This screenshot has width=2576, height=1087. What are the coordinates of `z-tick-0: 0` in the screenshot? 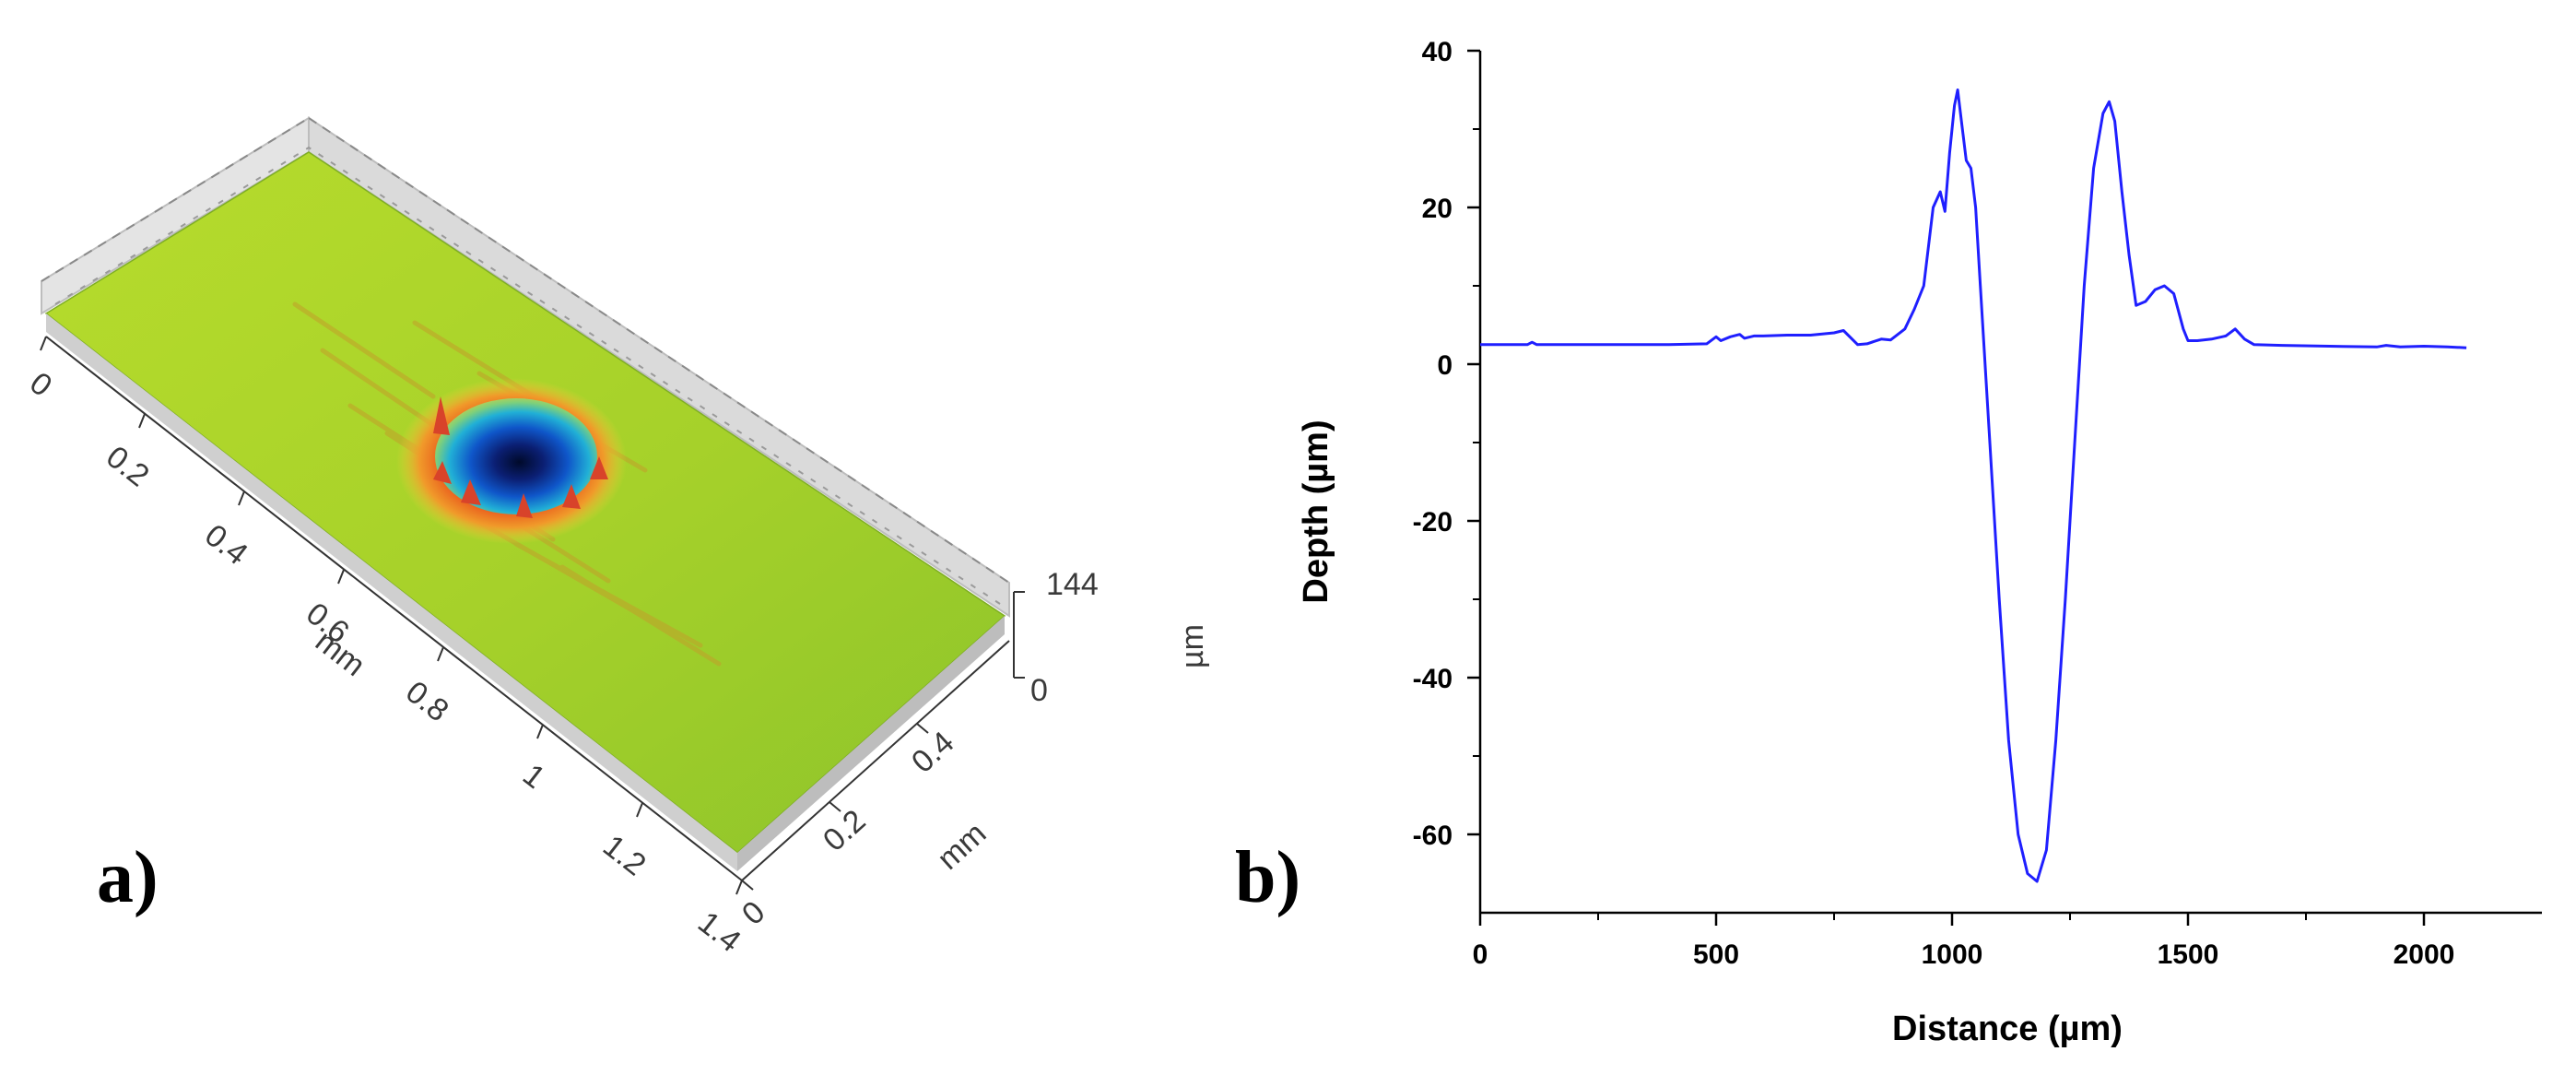 It's located at (1039, 690).